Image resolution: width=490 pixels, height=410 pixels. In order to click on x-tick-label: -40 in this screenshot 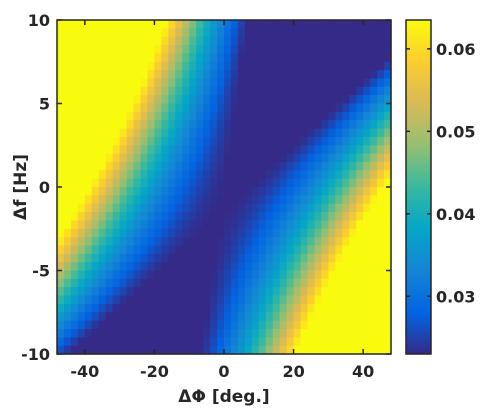, I will do `click(84, 371)`.